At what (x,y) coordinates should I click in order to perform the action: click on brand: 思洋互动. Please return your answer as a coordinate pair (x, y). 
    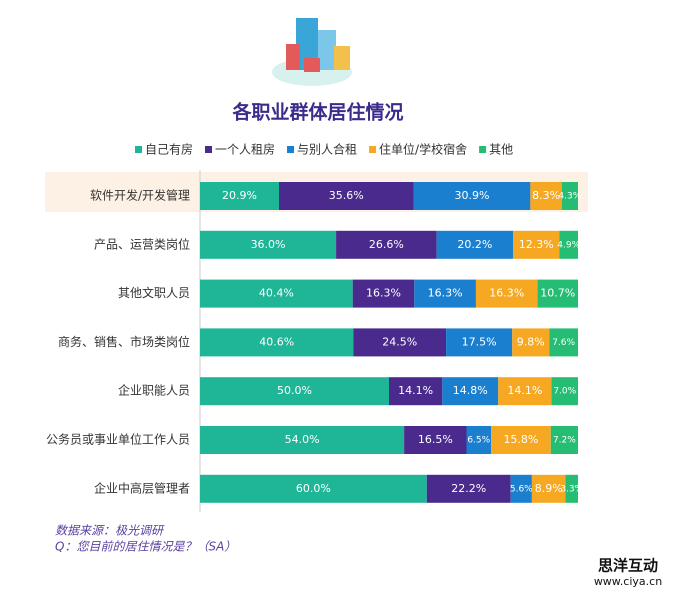
    Looking at the image, I should click on (628, 566).